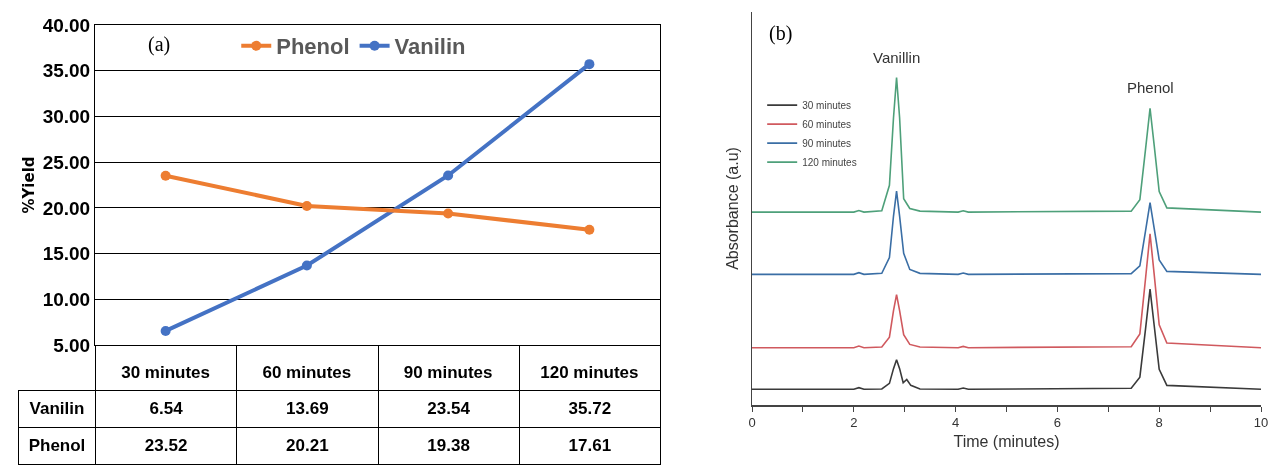  I want to click on y-tick-label: 5.00, so click(72, 345).